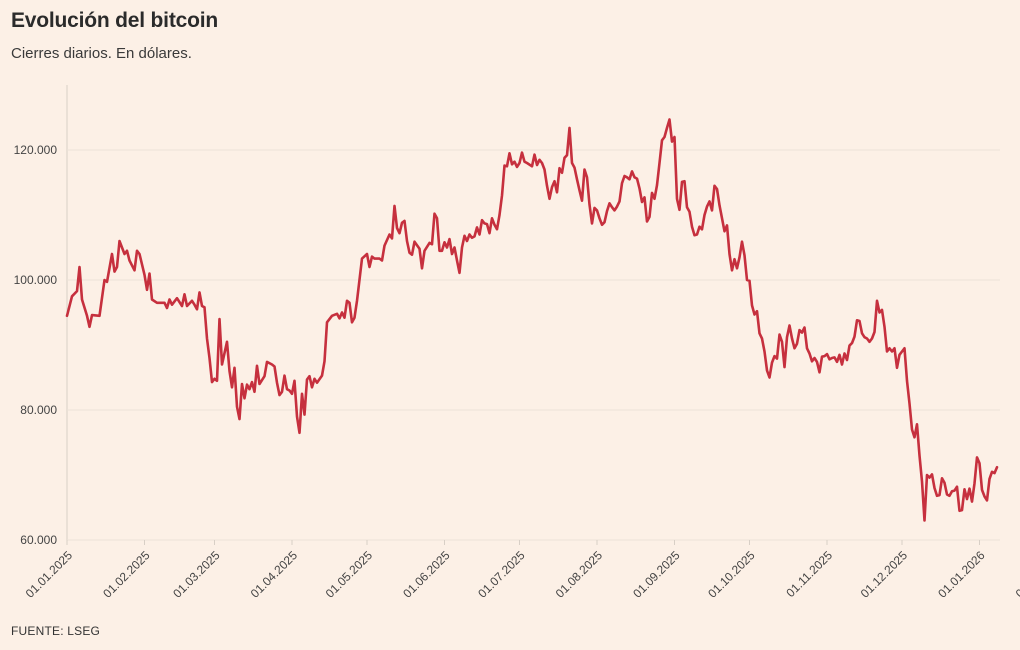 This screenshot has height=650, width=1020. What do you see at coordinates (809, 574) in the screenshot?
I see `x-tick-label: 01.11.2025` at bounding box center [809, 574].